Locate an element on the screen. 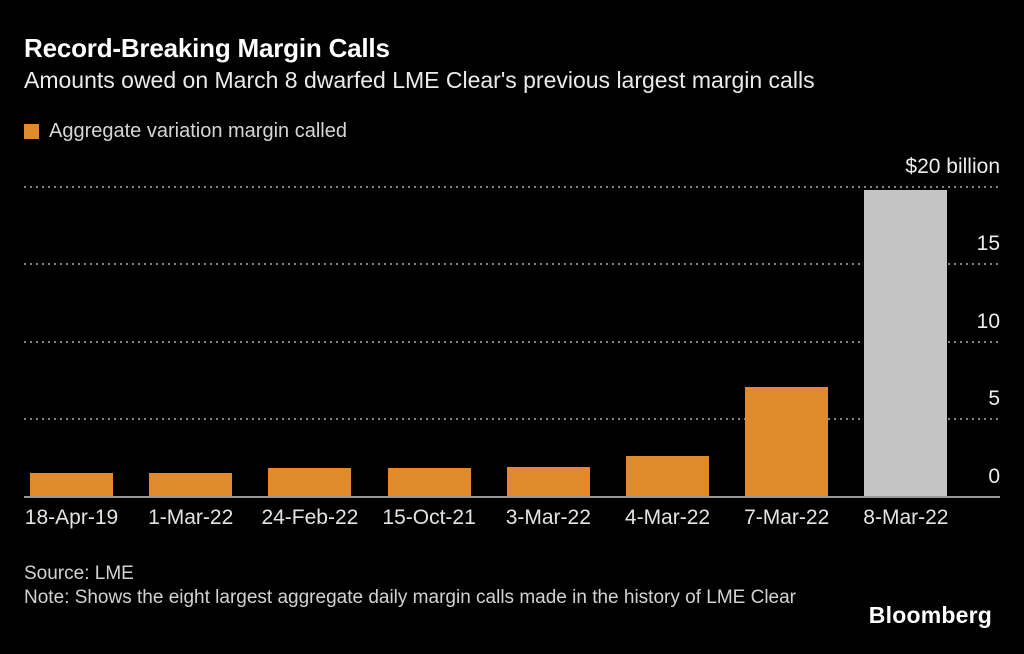 Image resolution: width=1024 pixels, height=654 pixels. y-tick-label-0: 0 is located at coordinates (994, 476).